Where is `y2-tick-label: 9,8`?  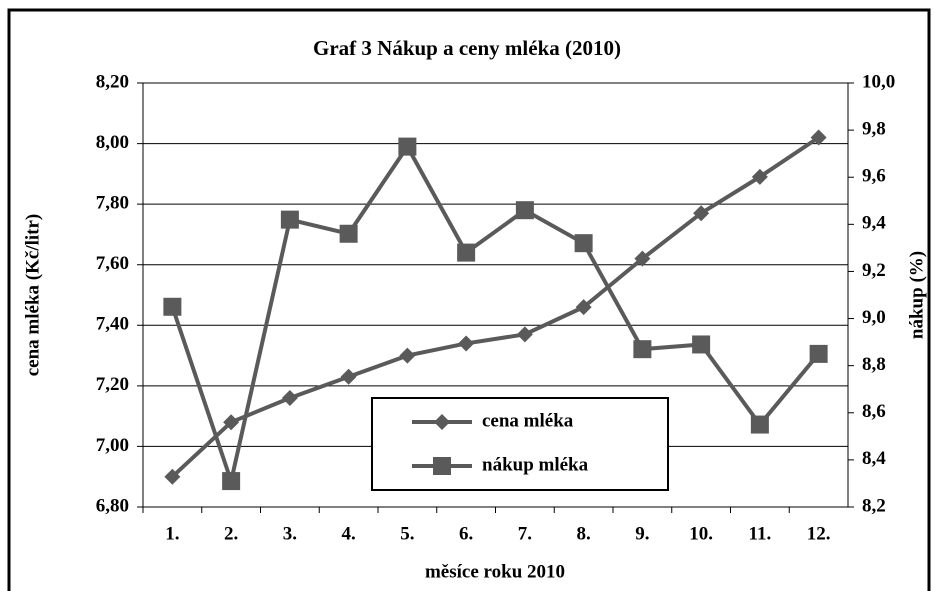
y2-tick-label: 9,8 is located at coordinates (874, 128).